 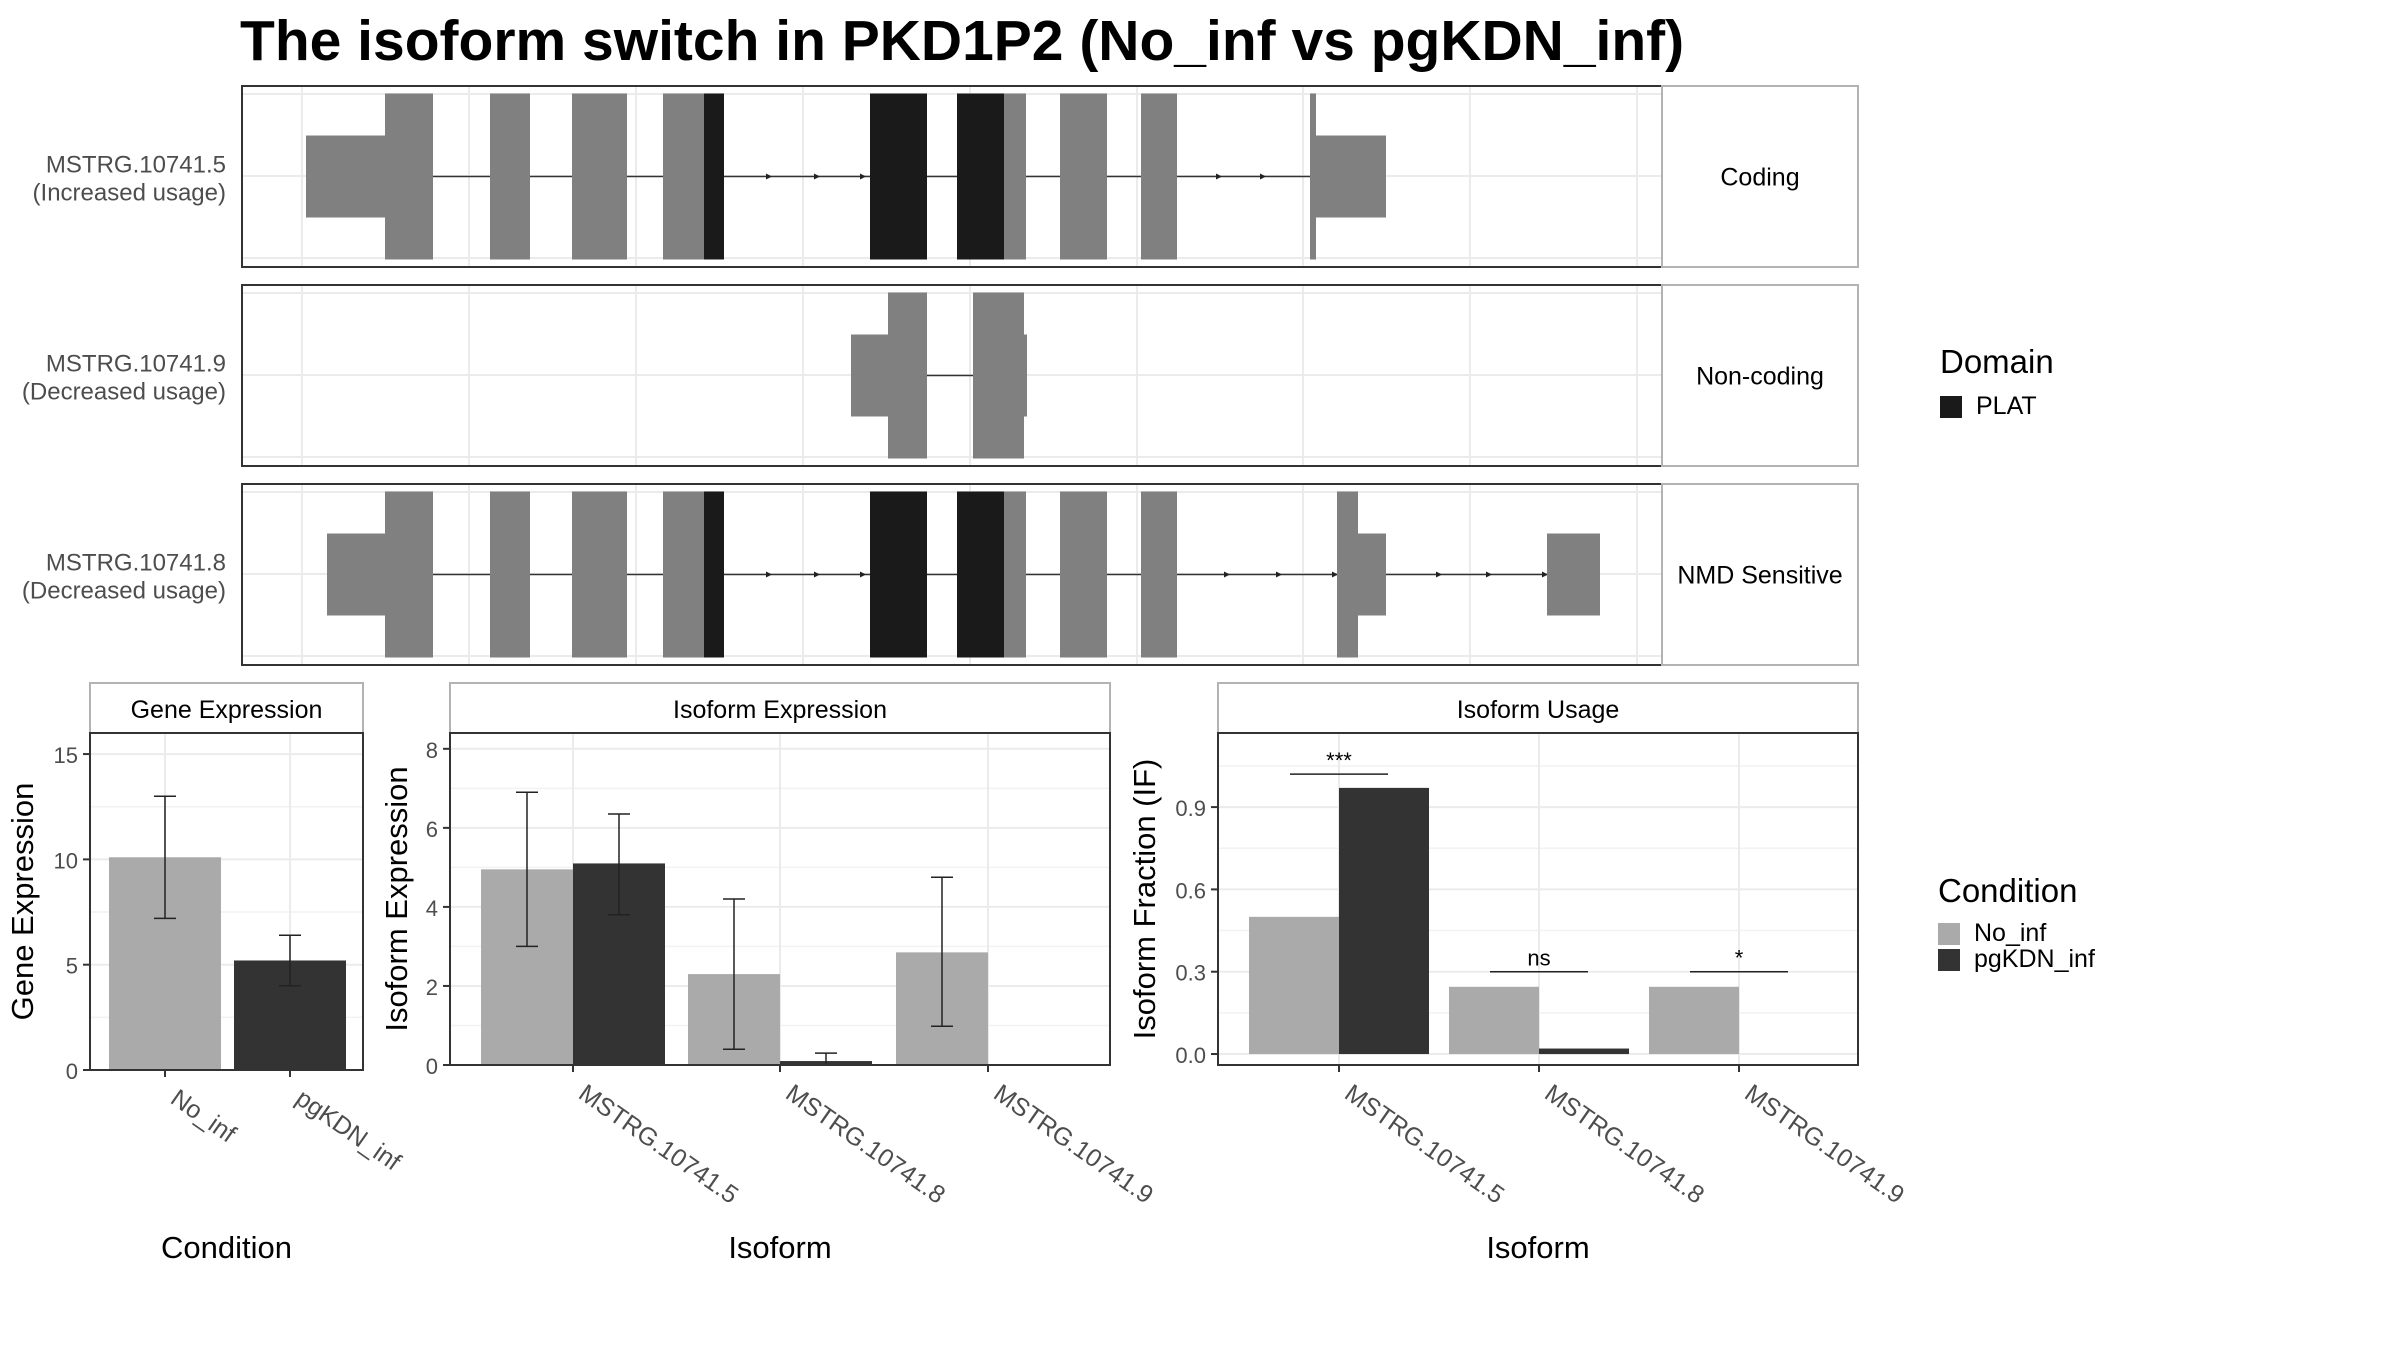 I want to click on x-axis-title: Condition, so click(x=226, y=1247).